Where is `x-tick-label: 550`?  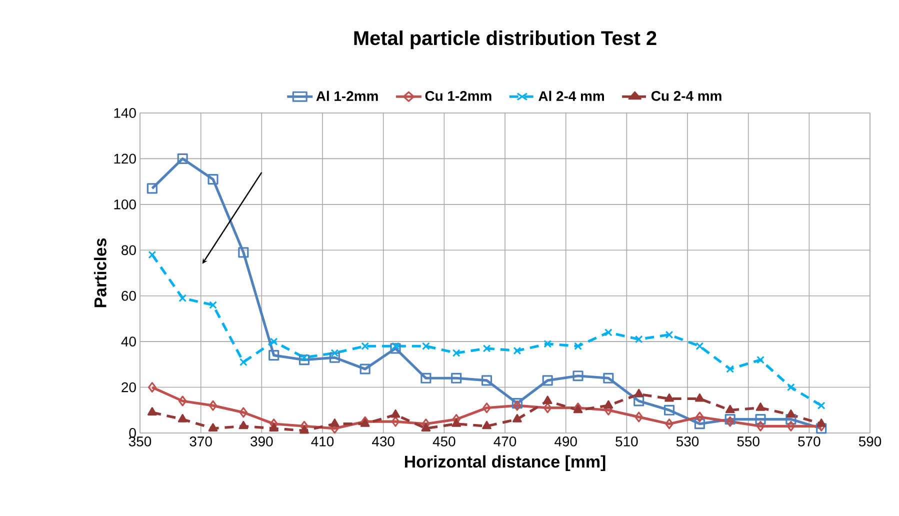 x-tick-label: 550 is located at coordinates (748, 441).